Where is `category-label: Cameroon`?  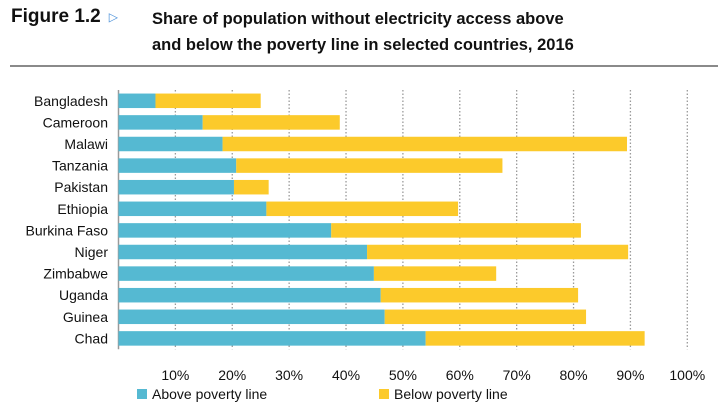 category-label: Cameroon is located at coordinates (75, 122).